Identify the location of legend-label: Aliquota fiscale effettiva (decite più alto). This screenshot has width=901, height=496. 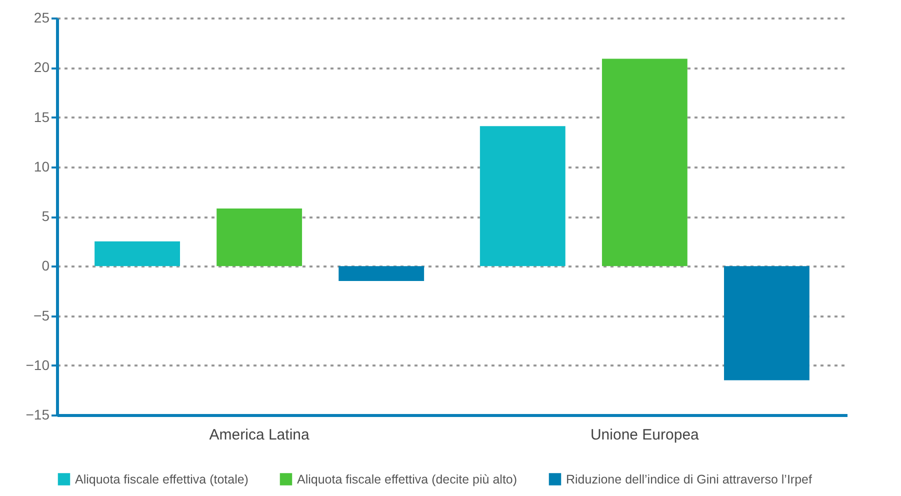
(407, 479).